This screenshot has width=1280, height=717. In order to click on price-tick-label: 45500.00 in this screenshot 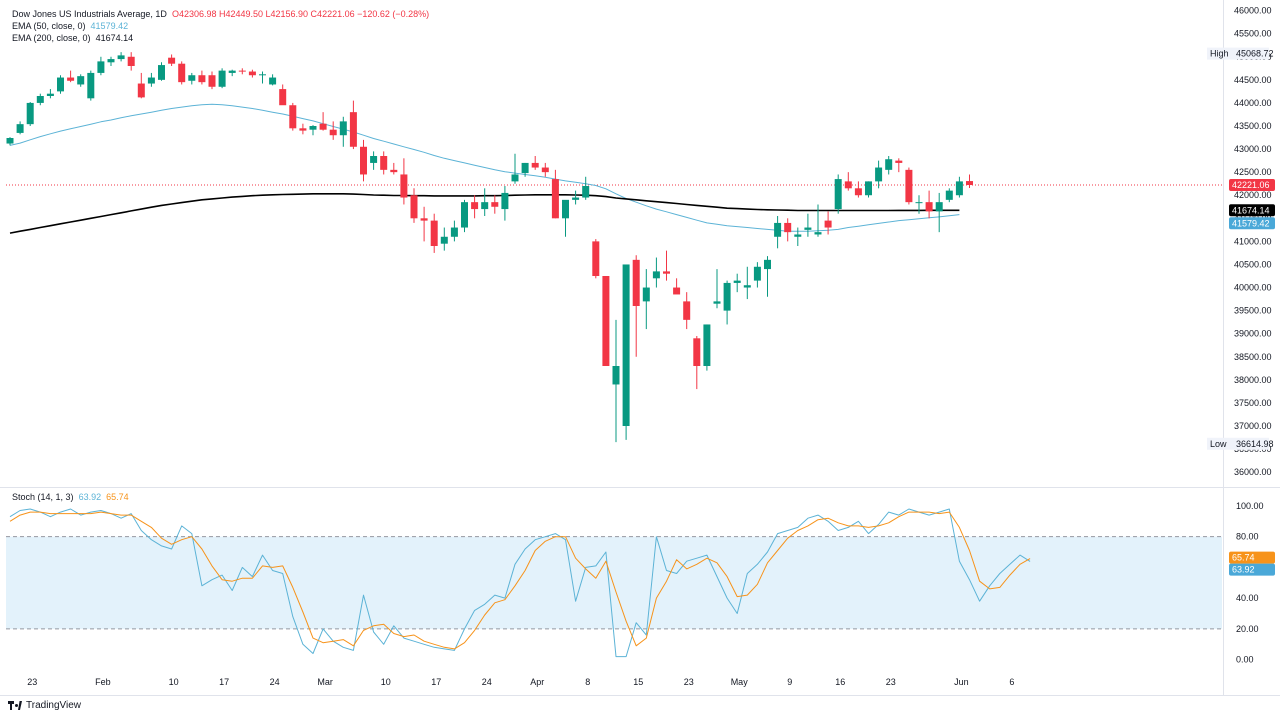, I will do `click(1253, 34)`.